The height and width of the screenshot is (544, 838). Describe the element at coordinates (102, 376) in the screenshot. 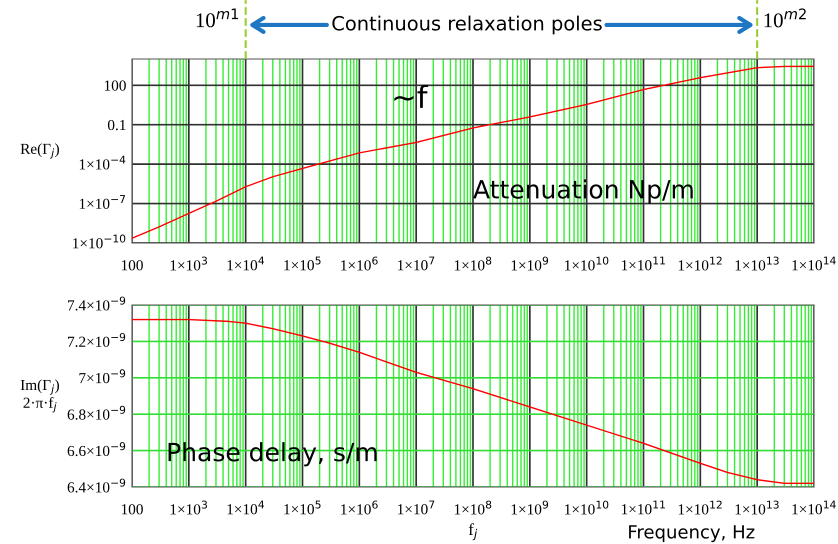

I see `y-tick-label: 7×10$^{−9}$` at that location.